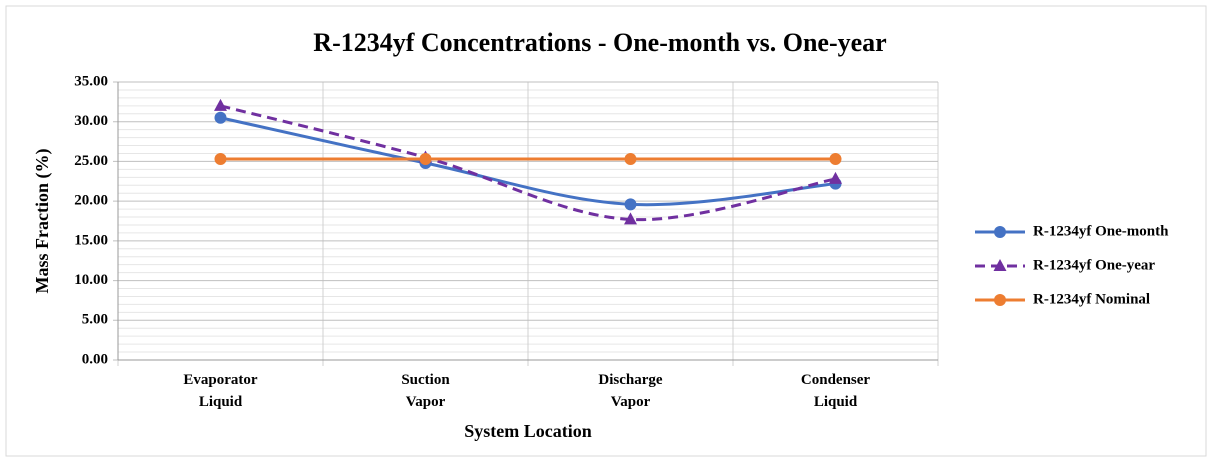 The image size is (1212, 462). Describe the element at coordinates (630, 391) in the screenshot. I see `x-tick-label: Discharge Vapor` at that location.